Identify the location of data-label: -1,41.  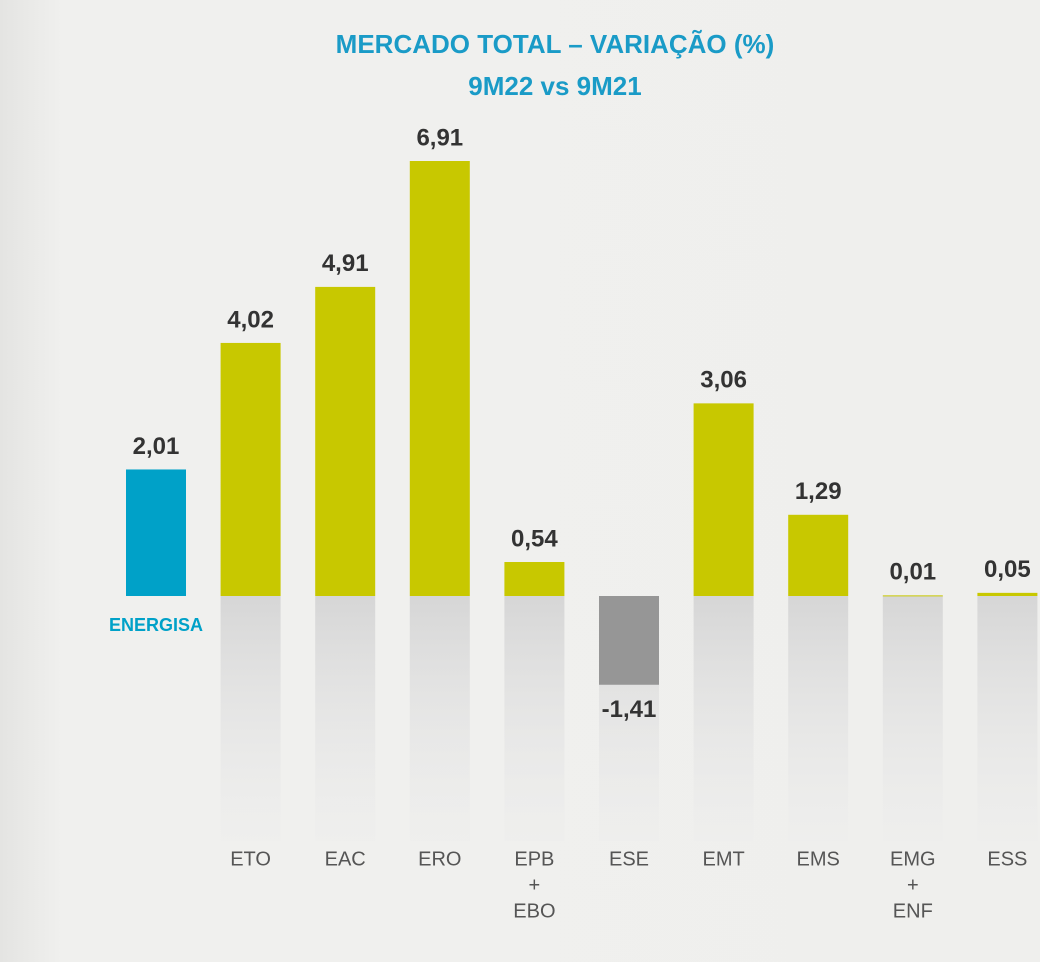
(629, 709).